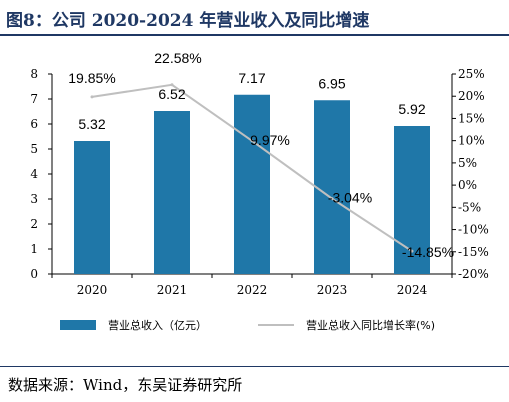 This screenshot has height=402, width=509. Describe the element at coordinates (251, 78) in the screenshot. I see `revenue-value-label: 7.17` at that location.